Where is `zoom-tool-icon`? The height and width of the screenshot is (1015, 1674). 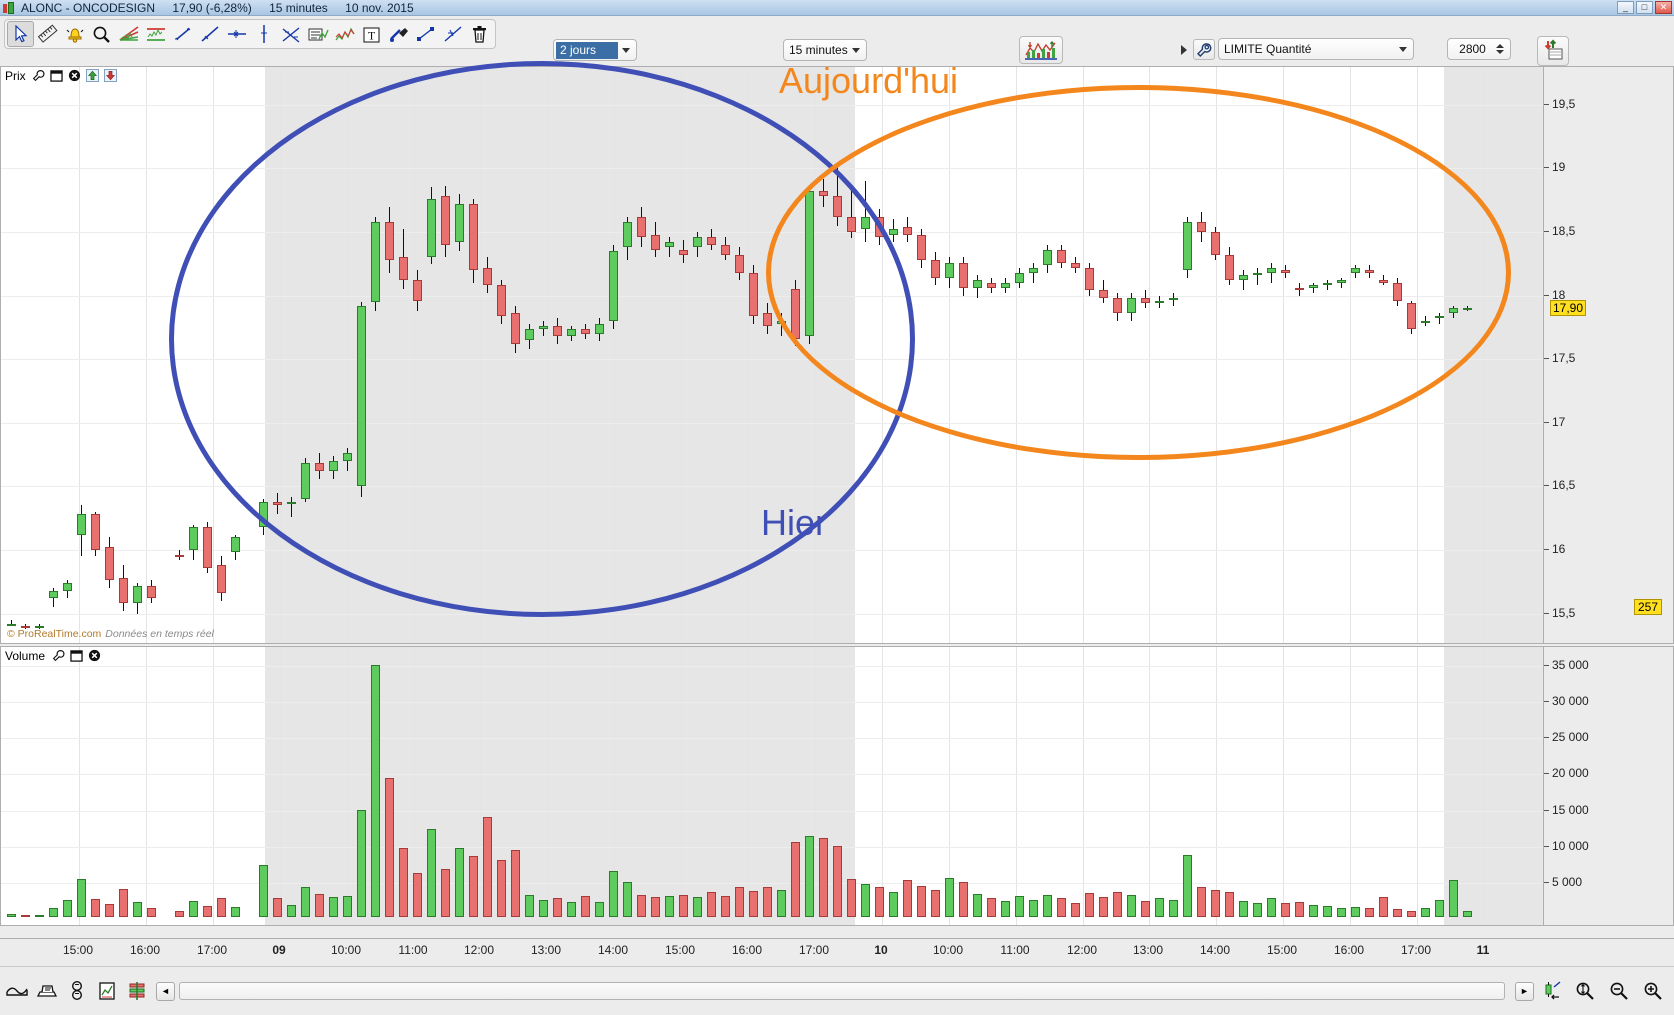
zoom-tool-icon is located at coordinates (101, 34).